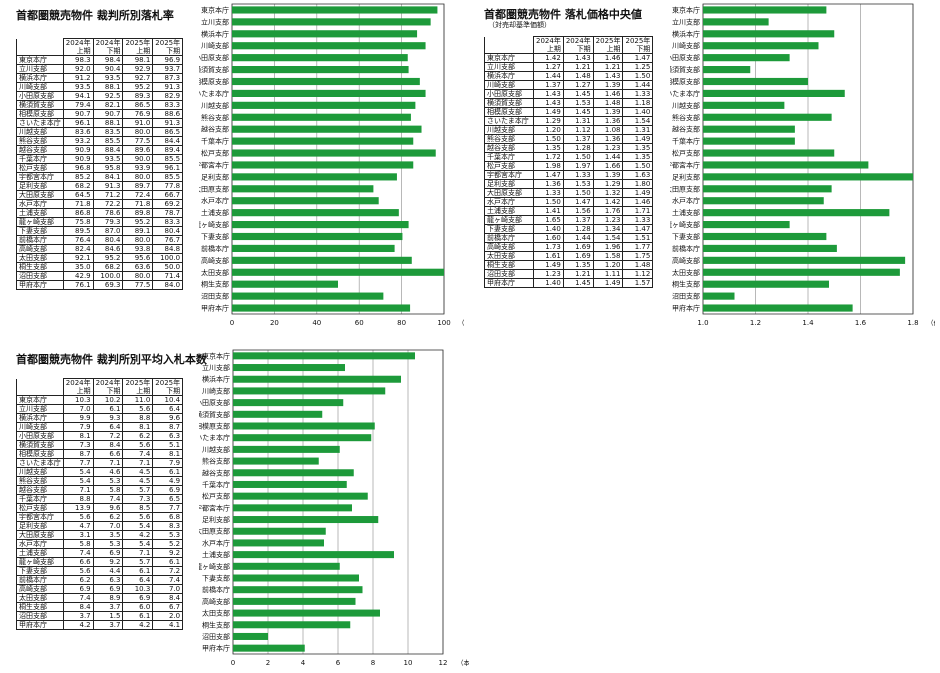  Describe the element at coordinates (685, 93) in the screenshot. I see `category-label: さいたま本庁` at that location.